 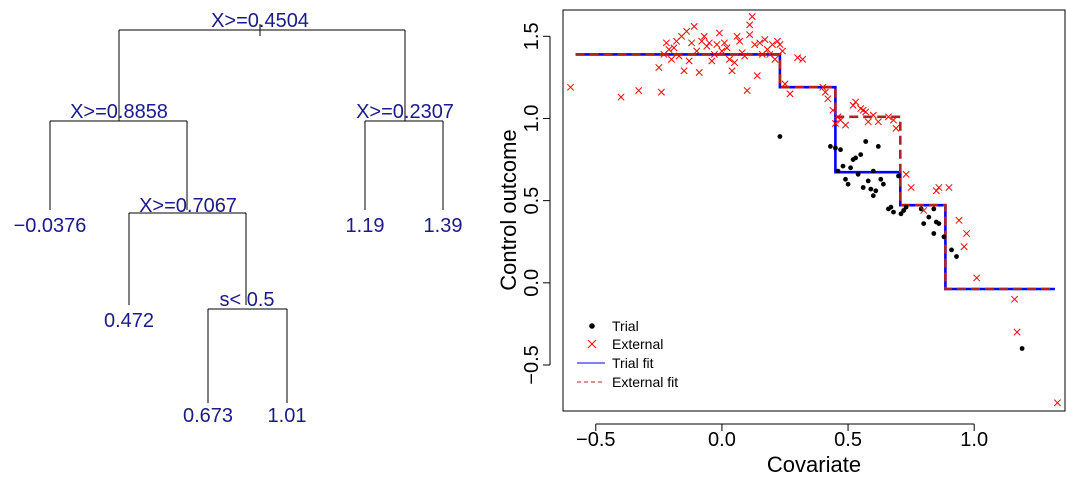 I want to click on split-label: X>=0.8858, so click(x=119, y=112).